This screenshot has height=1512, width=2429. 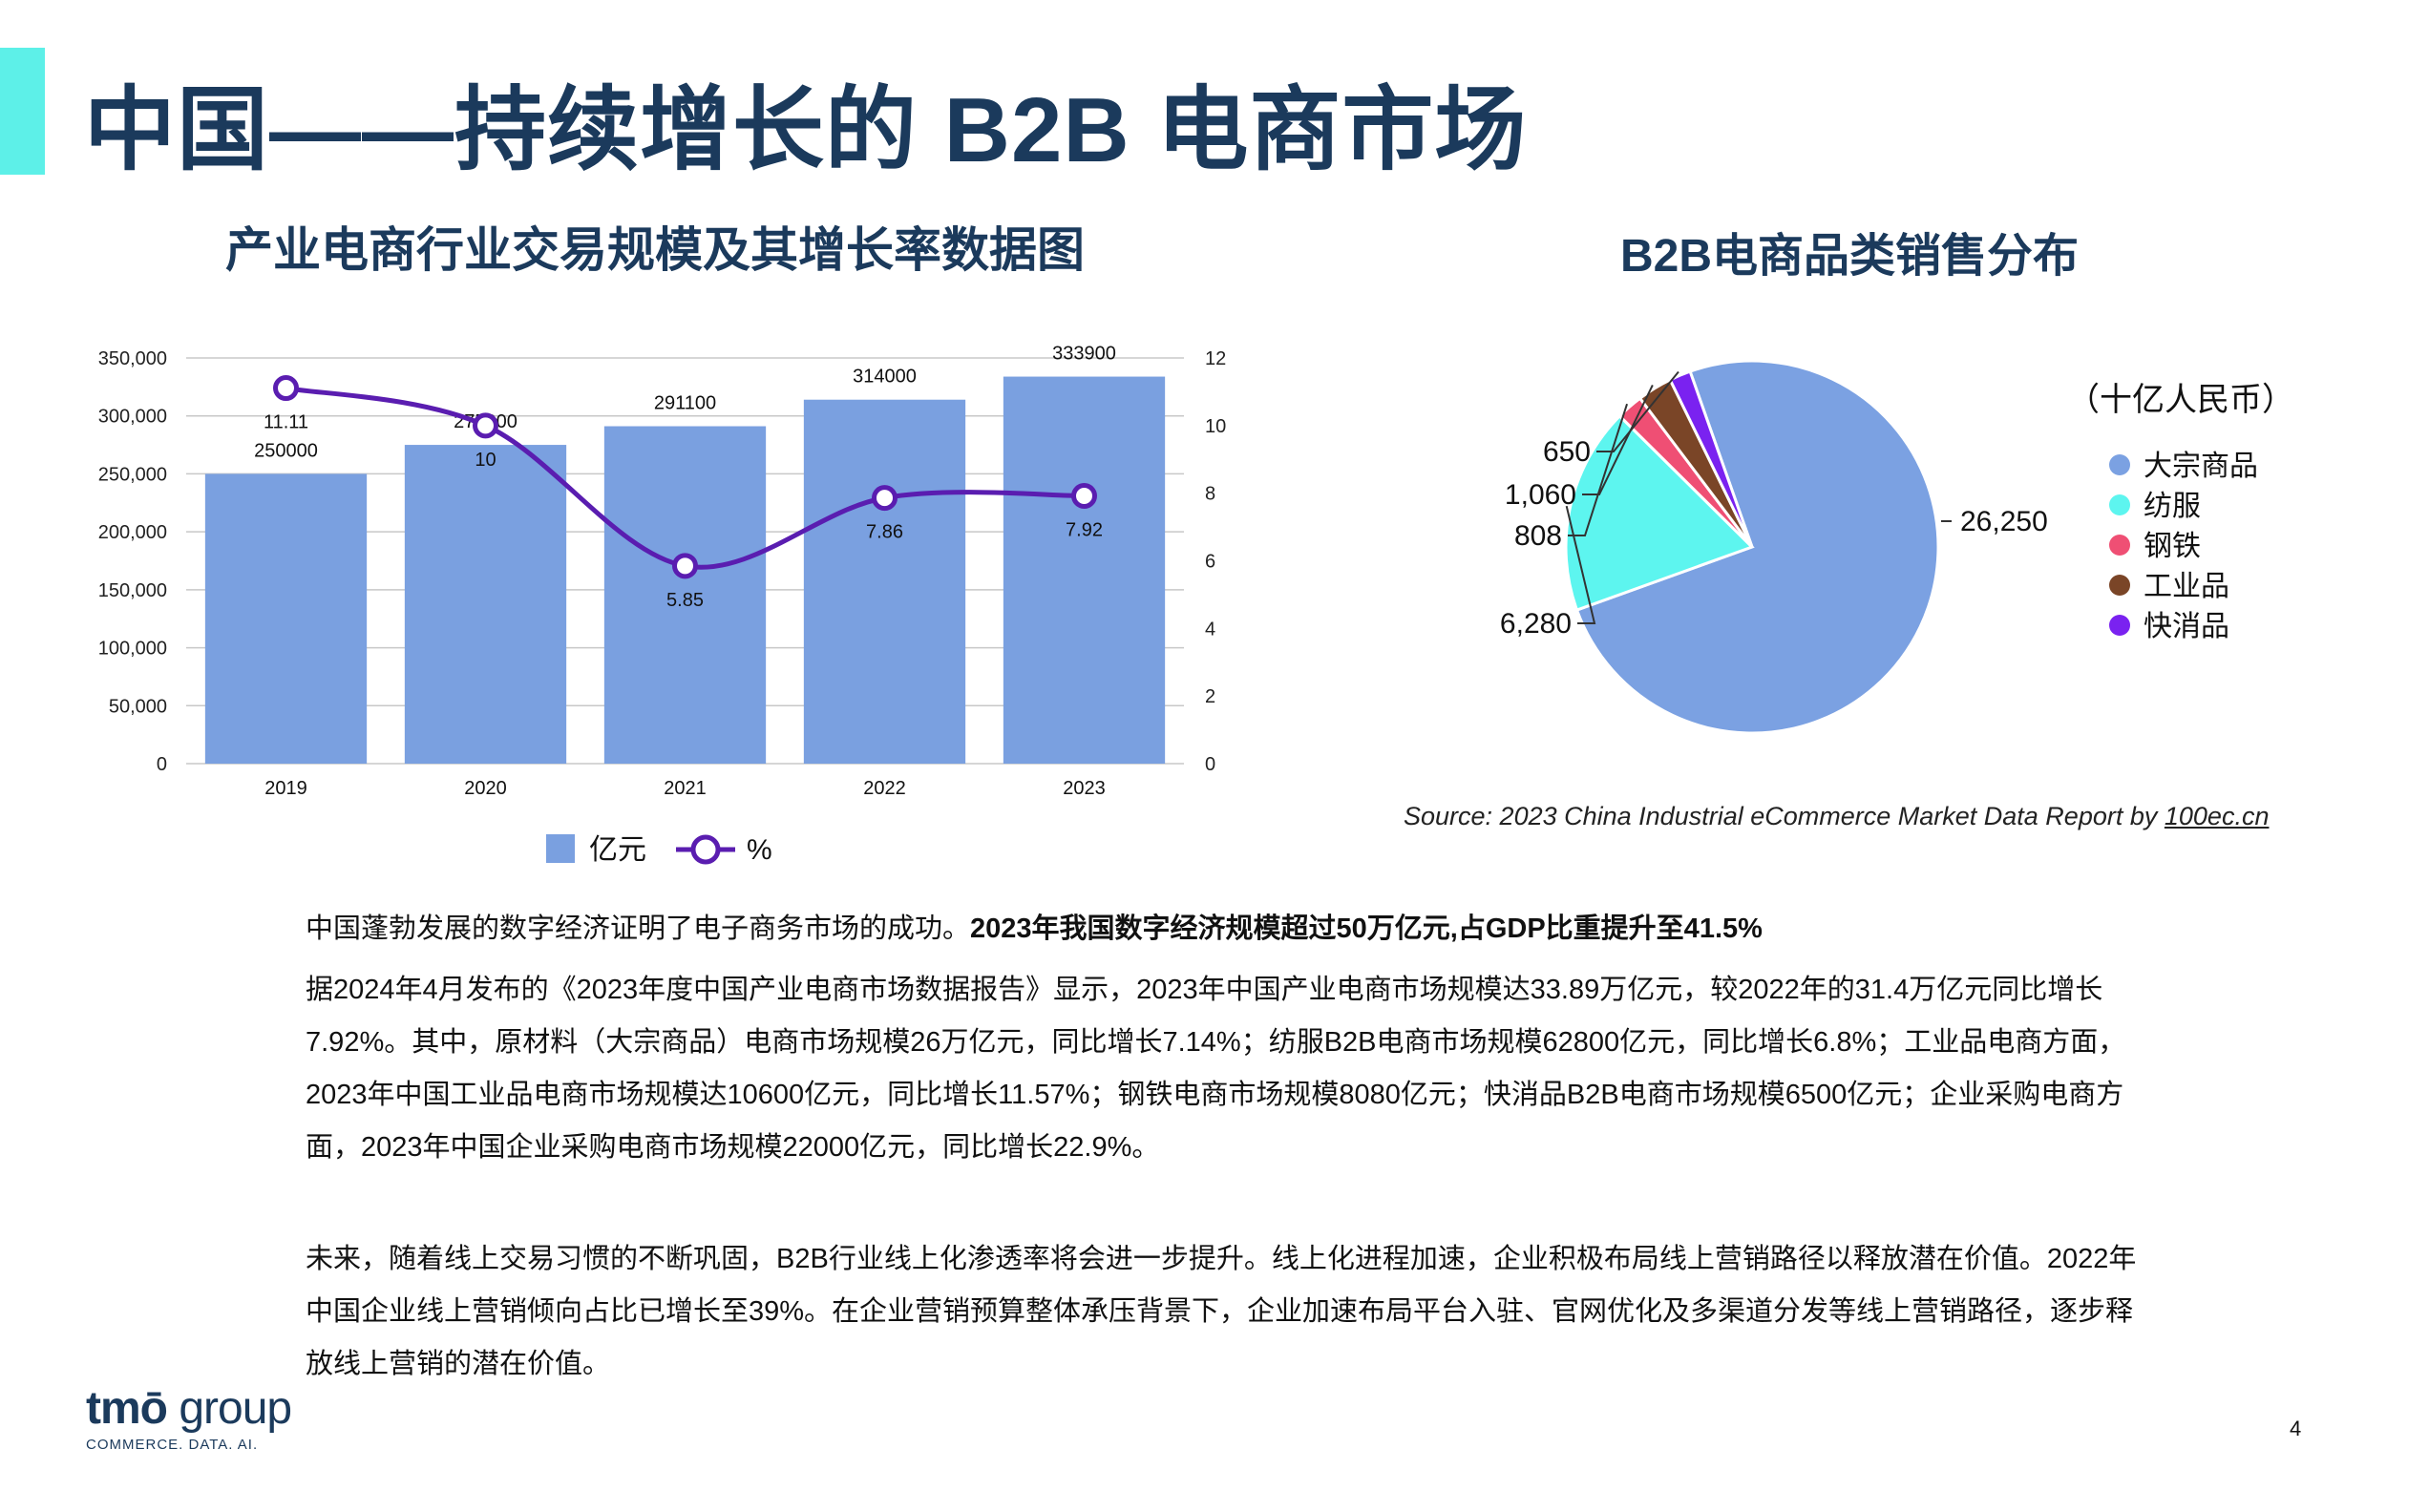 I want to click on y-left-tick-label: 100,000, so click(x=133, y=649).